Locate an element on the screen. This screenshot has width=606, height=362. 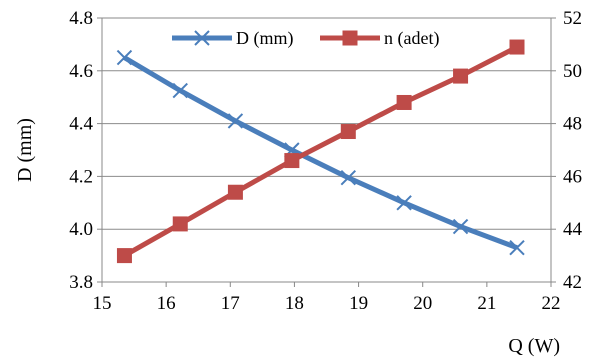
y-tick-label: 3.8 is located at coordinates (81, 282).